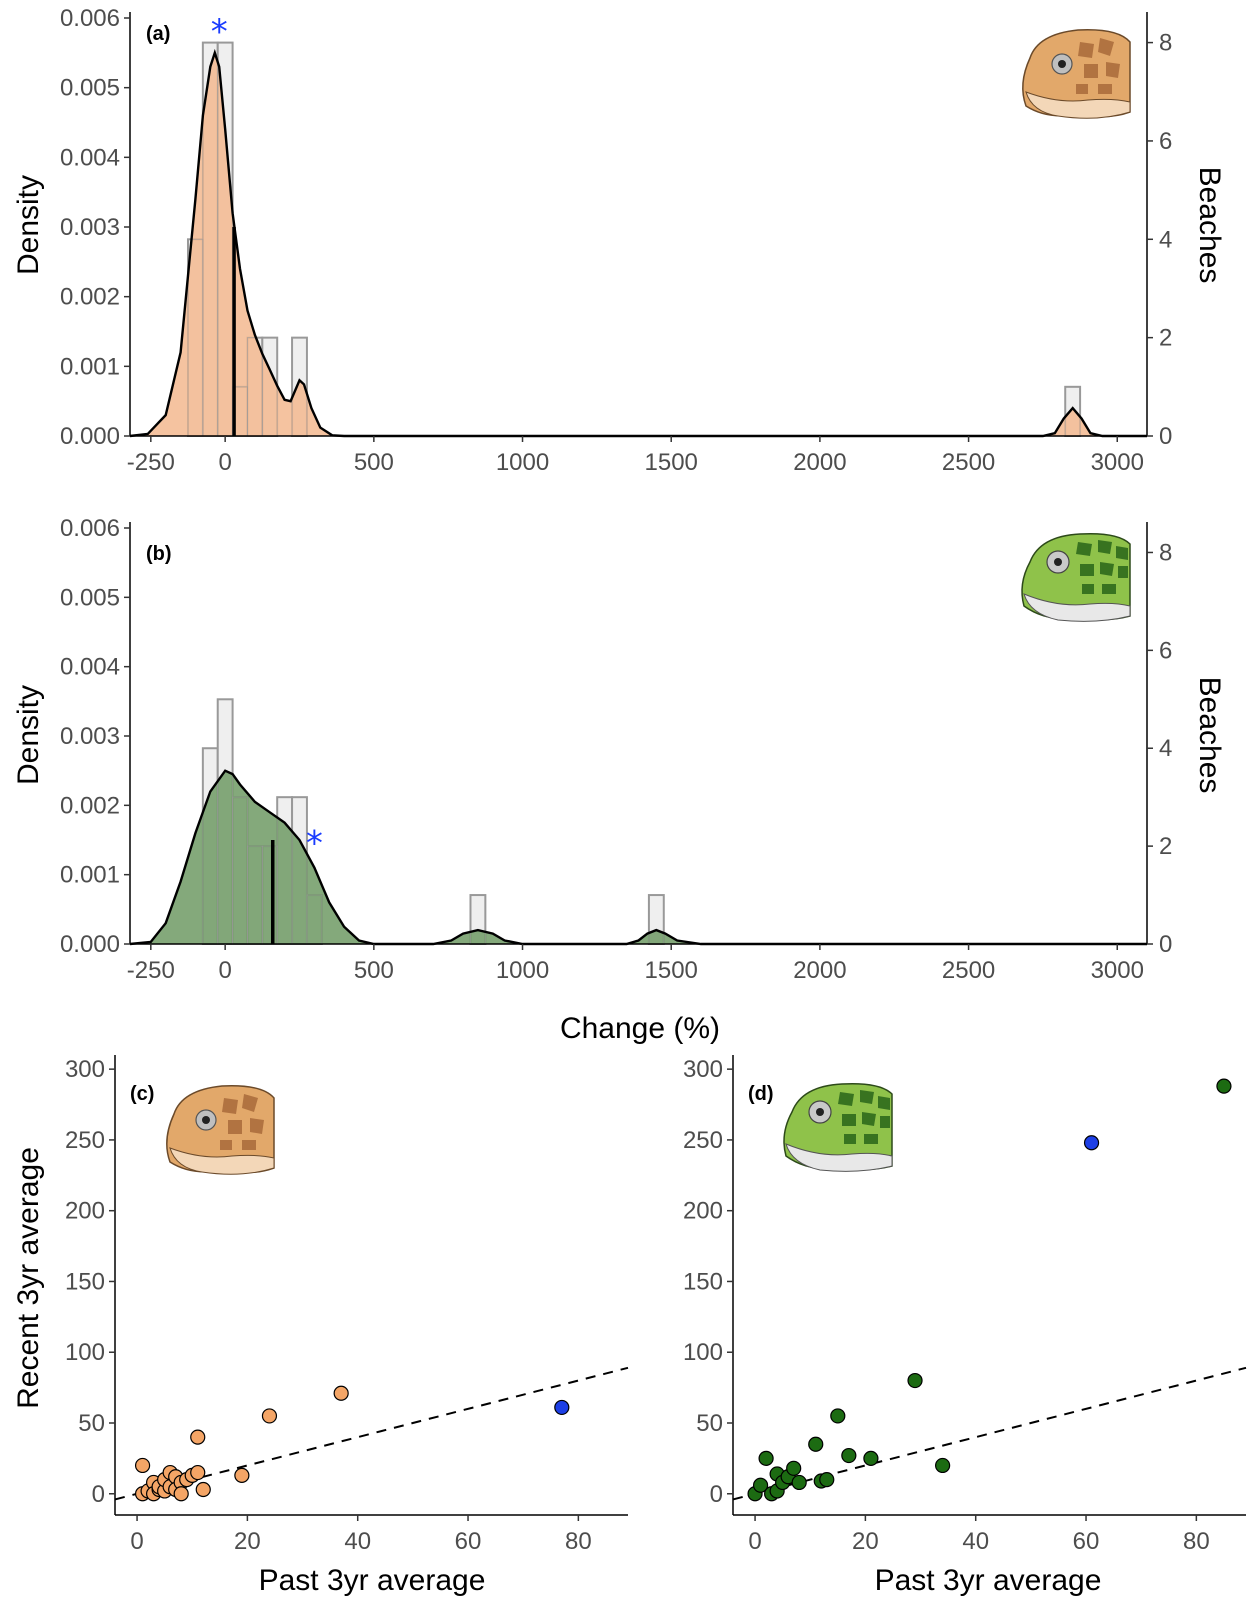  I want to click on density-fill, so click(638, 857).